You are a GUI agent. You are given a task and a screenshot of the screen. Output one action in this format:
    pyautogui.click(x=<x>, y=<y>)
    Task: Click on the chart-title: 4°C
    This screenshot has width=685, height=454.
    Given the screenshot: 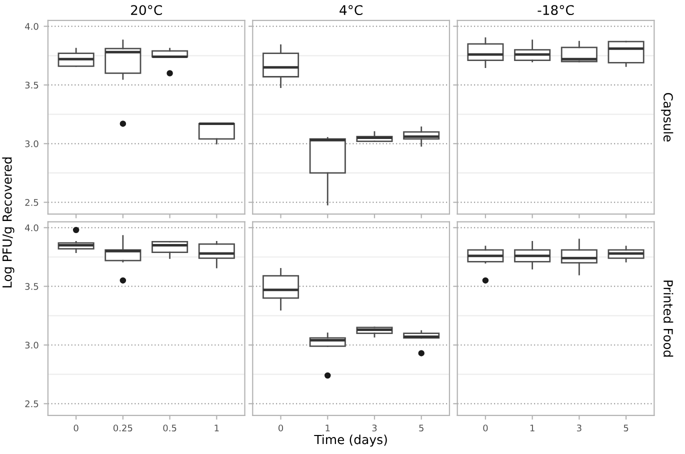 What is the action you would take?
    pyautogui.click(x=351, y=10)
    